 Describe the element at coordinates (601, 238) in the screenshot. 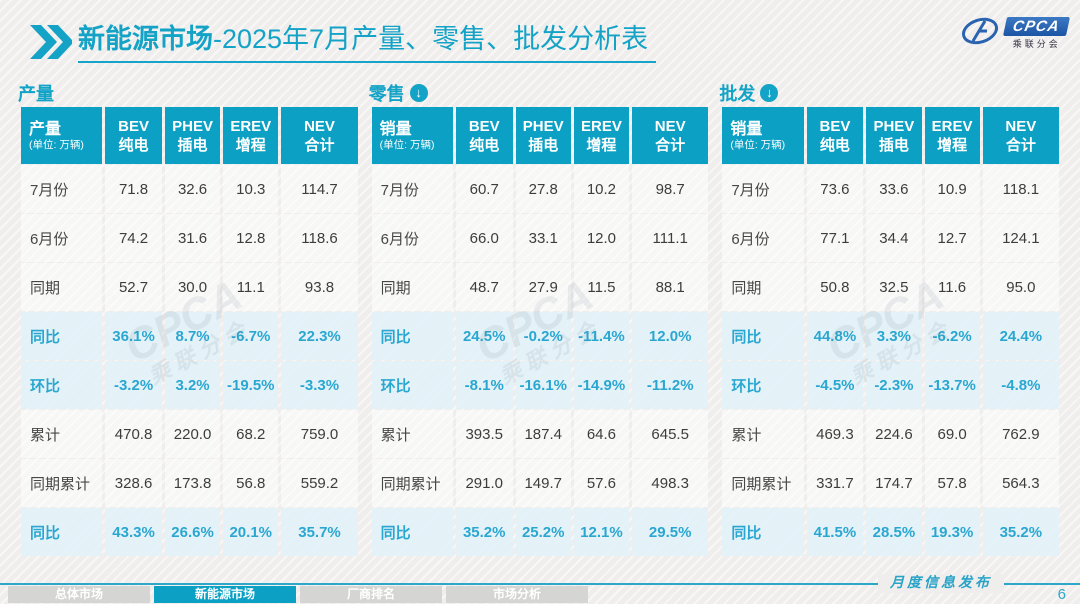

I see `table-cell: 12.0` at that location.